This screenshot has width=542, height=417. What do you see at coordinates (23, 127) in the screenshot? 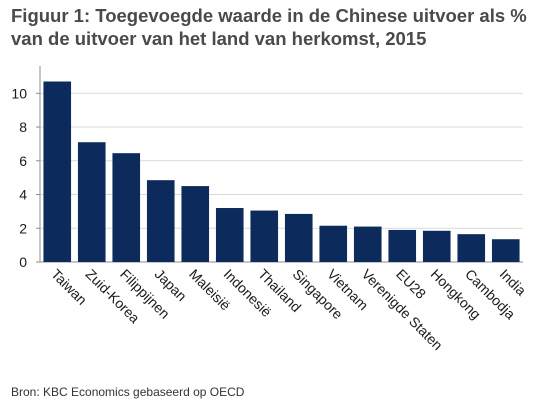
I see `y-tick-label: 8` at bounding box center [23, 127].